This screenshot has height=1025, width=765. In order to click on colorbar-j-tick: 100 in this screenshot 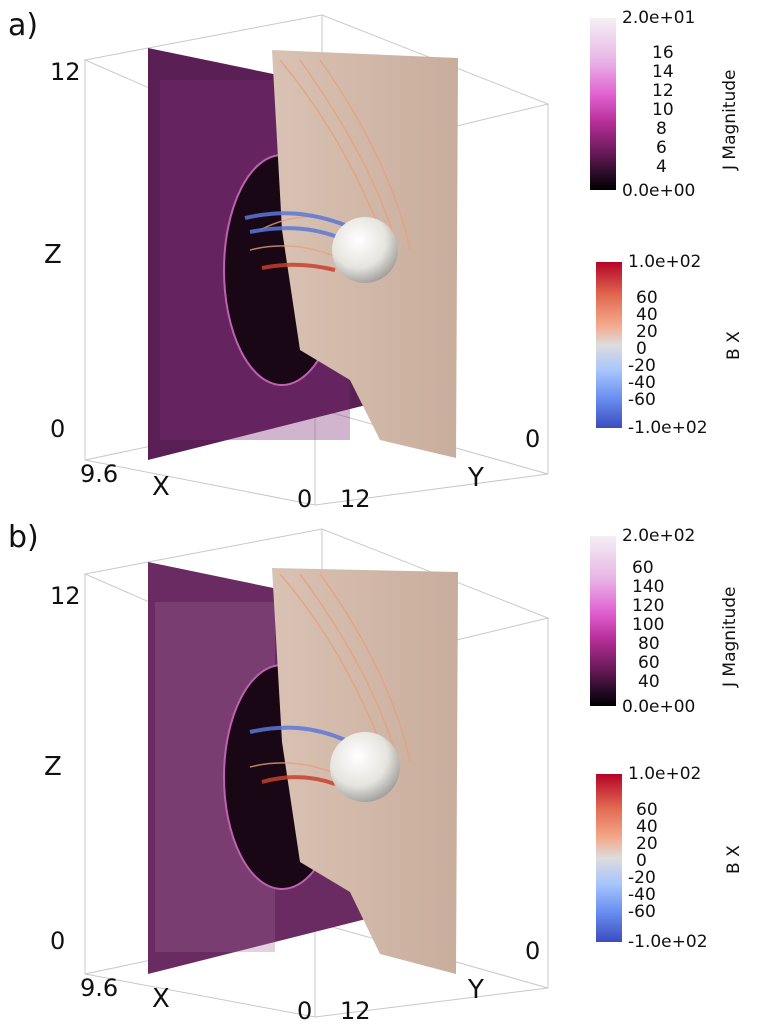, I will do `click(648, 625)`.